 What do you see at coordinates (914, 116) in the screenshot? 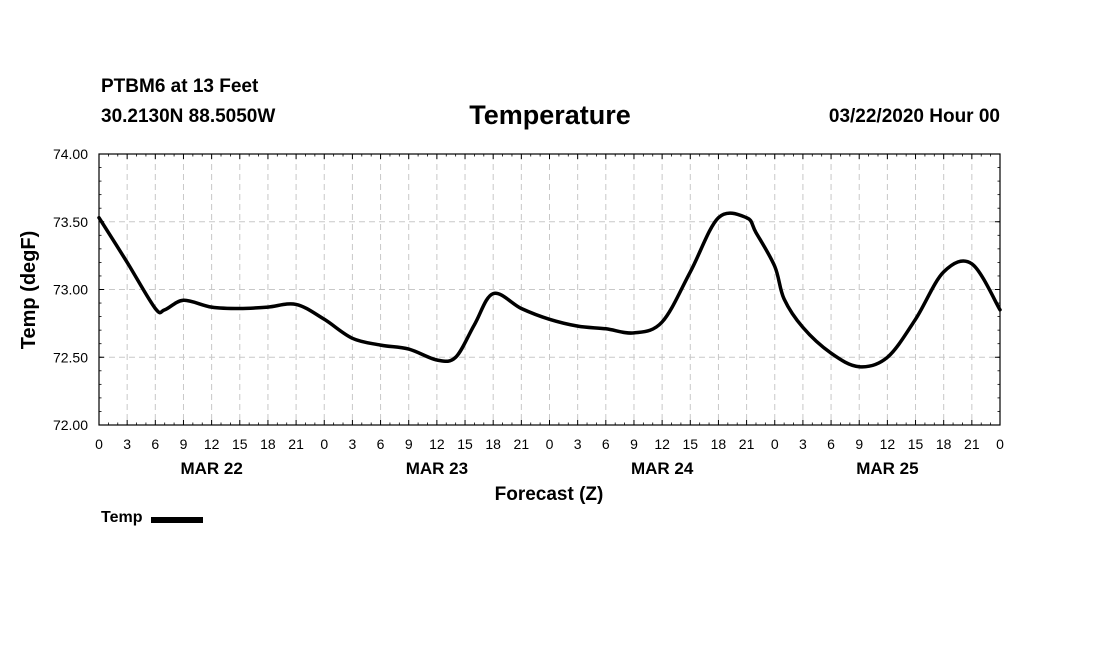
I see `forecast-date: 03/22/2020 Hour 00` at bounding box center [914, 116].